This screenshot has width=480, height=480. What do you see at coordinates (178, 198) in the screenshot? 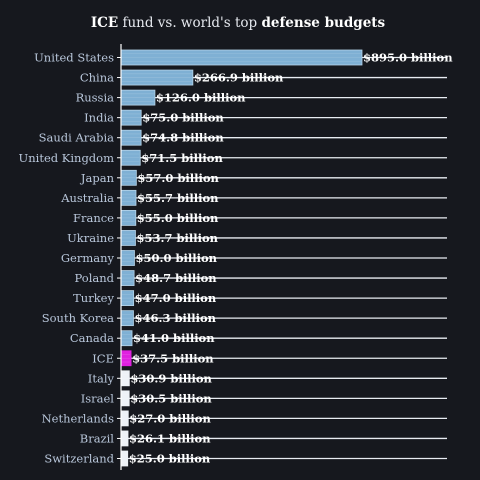
I see `value-label: $55.7 billion` at bounding box center [178, 198].